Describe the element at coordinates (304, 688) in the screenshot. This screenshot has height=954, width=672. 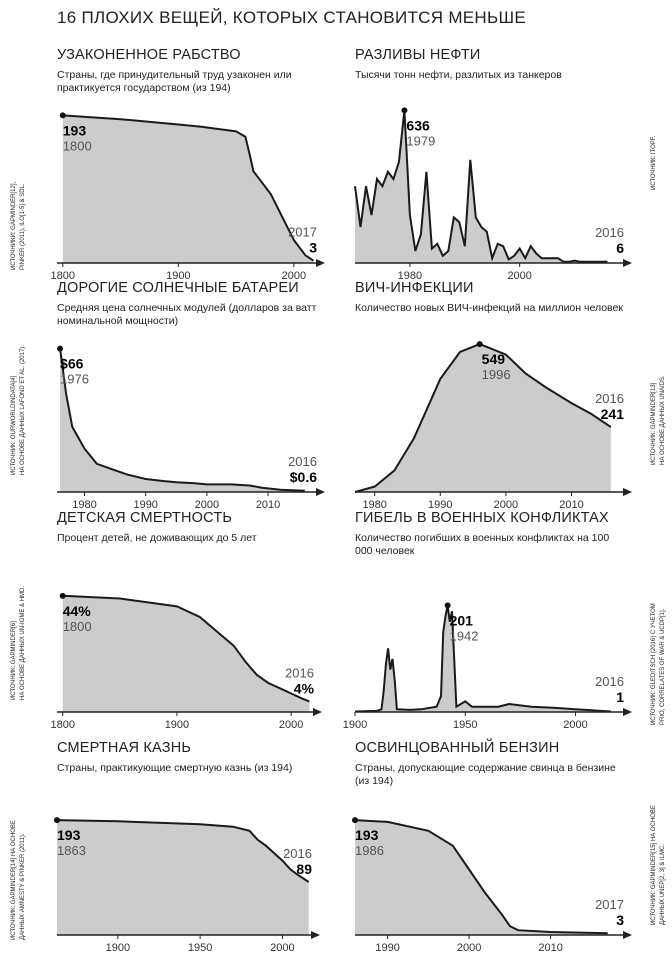
I see `end-value: 4%` at that location.